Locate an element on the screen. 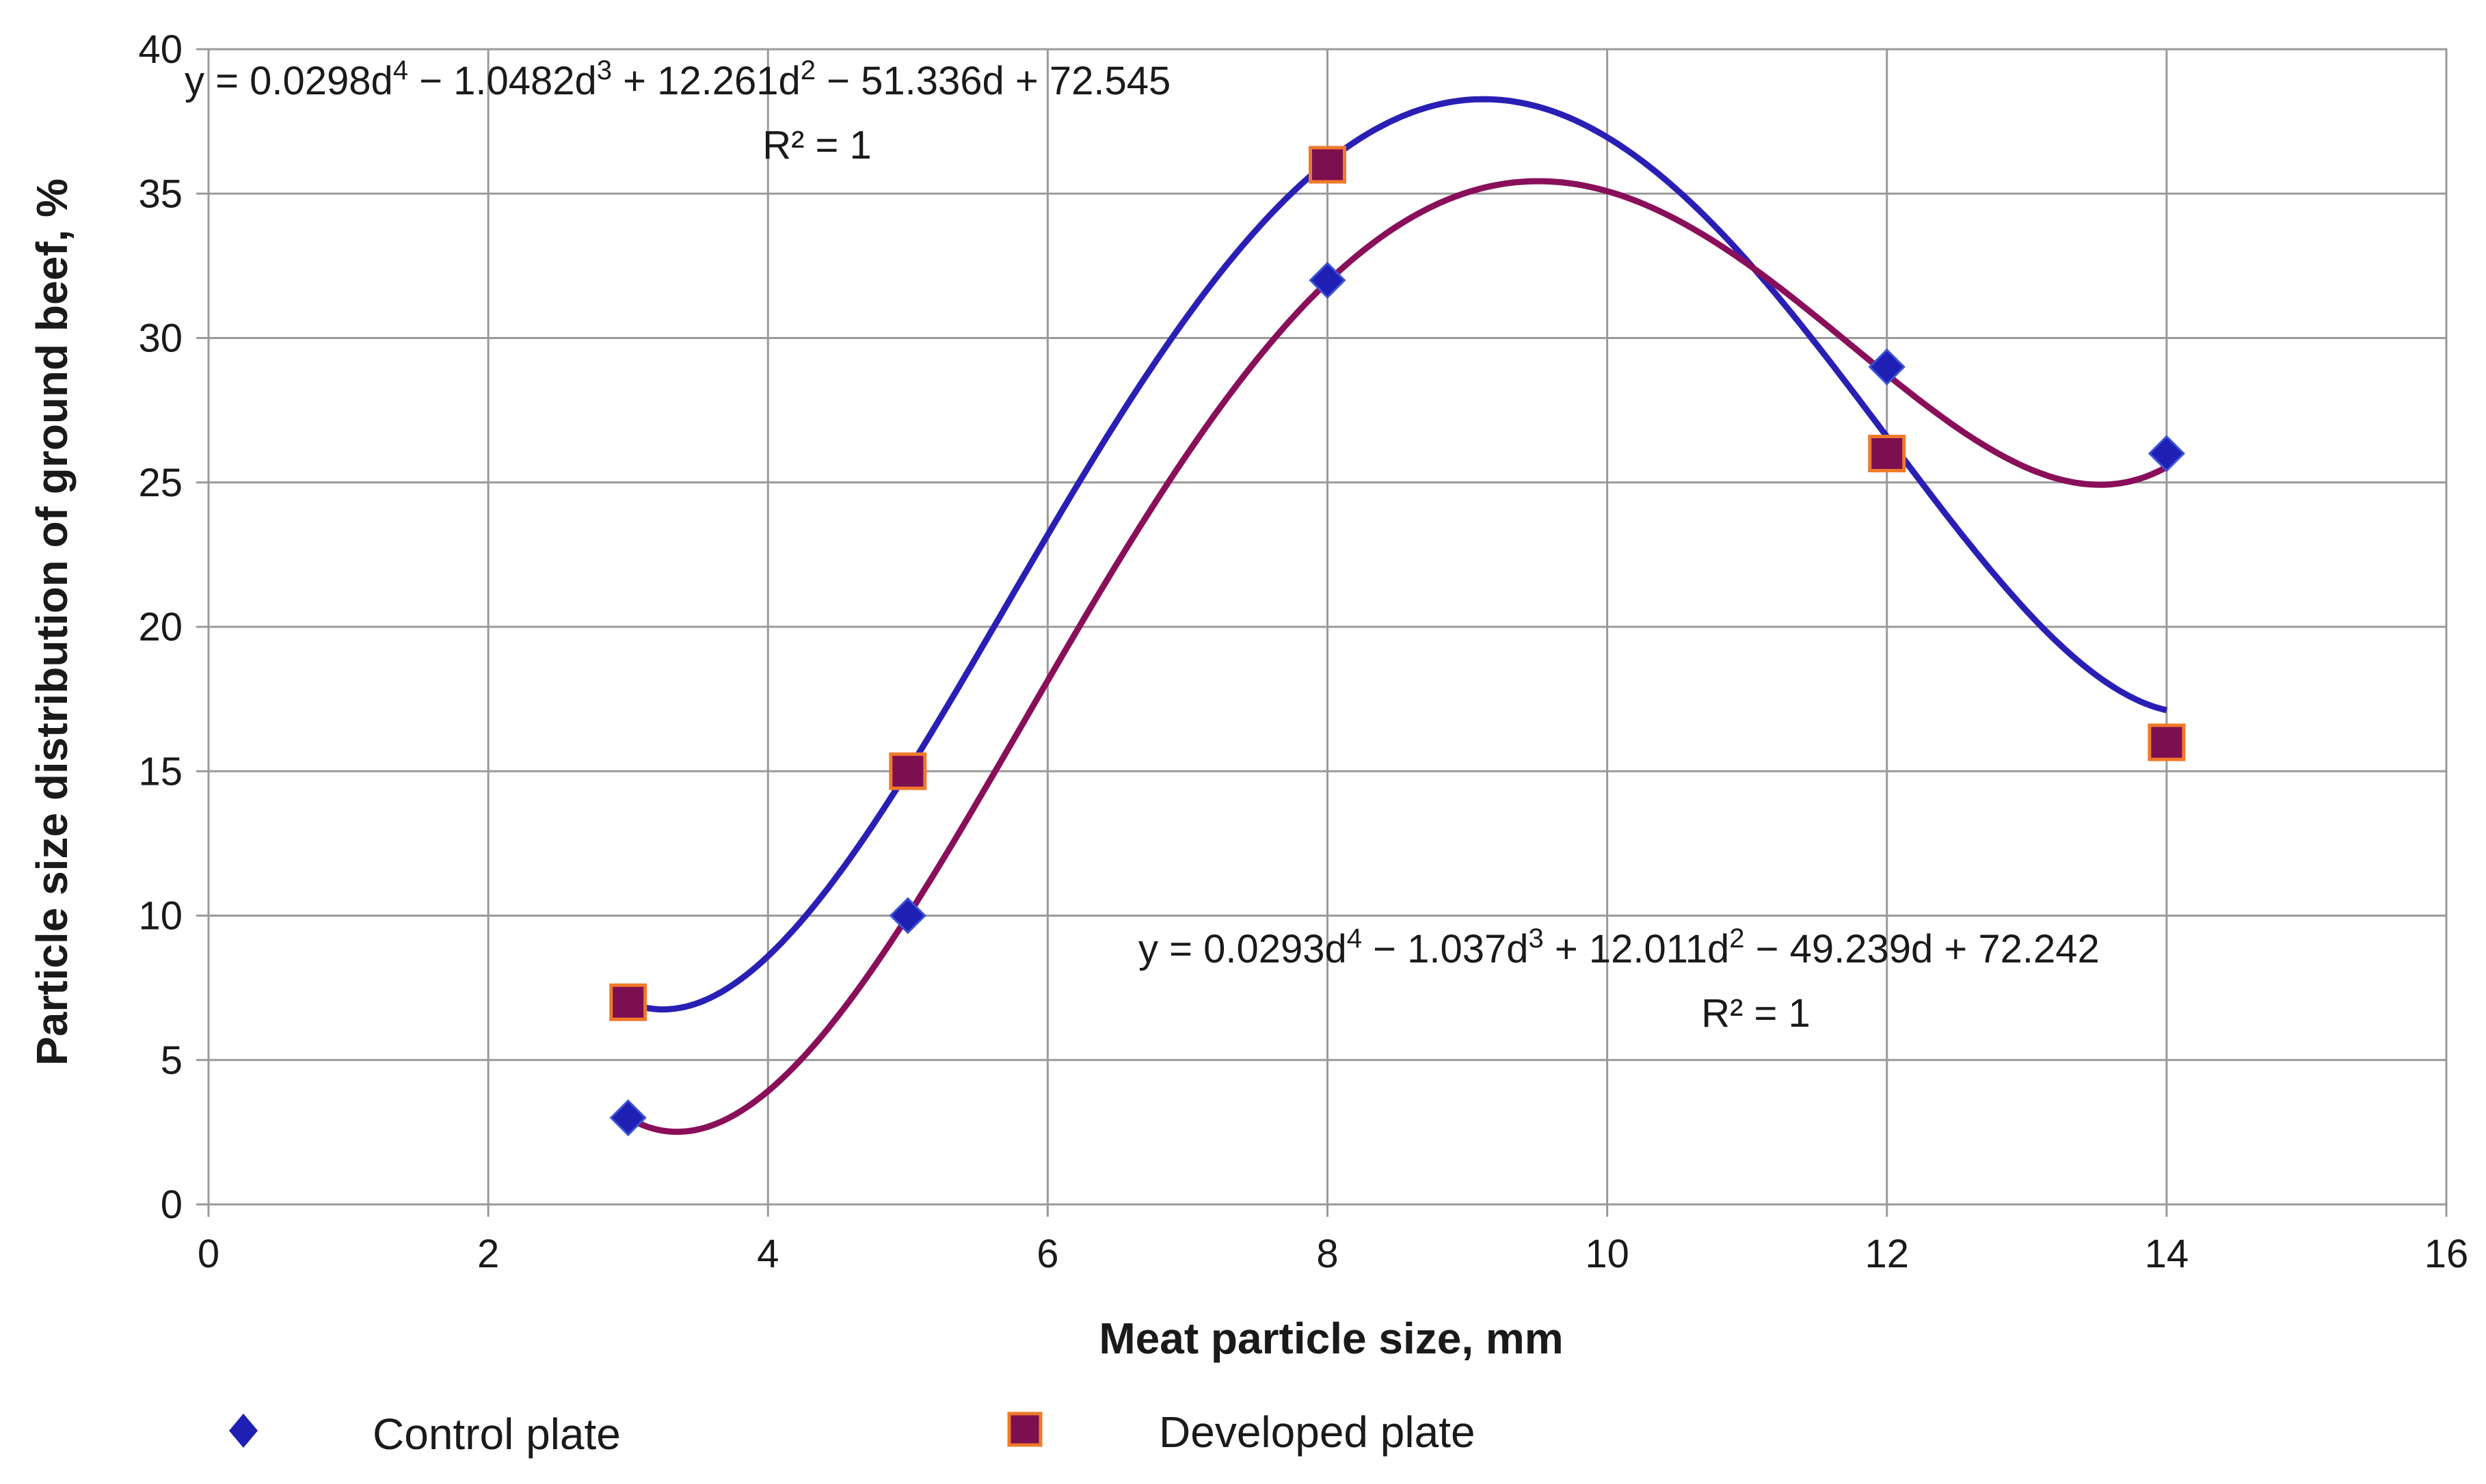 Image resolution: width=2486 pixels, height=1484 pixels. equation-developed-part-2: − 1.0482d is located at coordinates (503, 81).